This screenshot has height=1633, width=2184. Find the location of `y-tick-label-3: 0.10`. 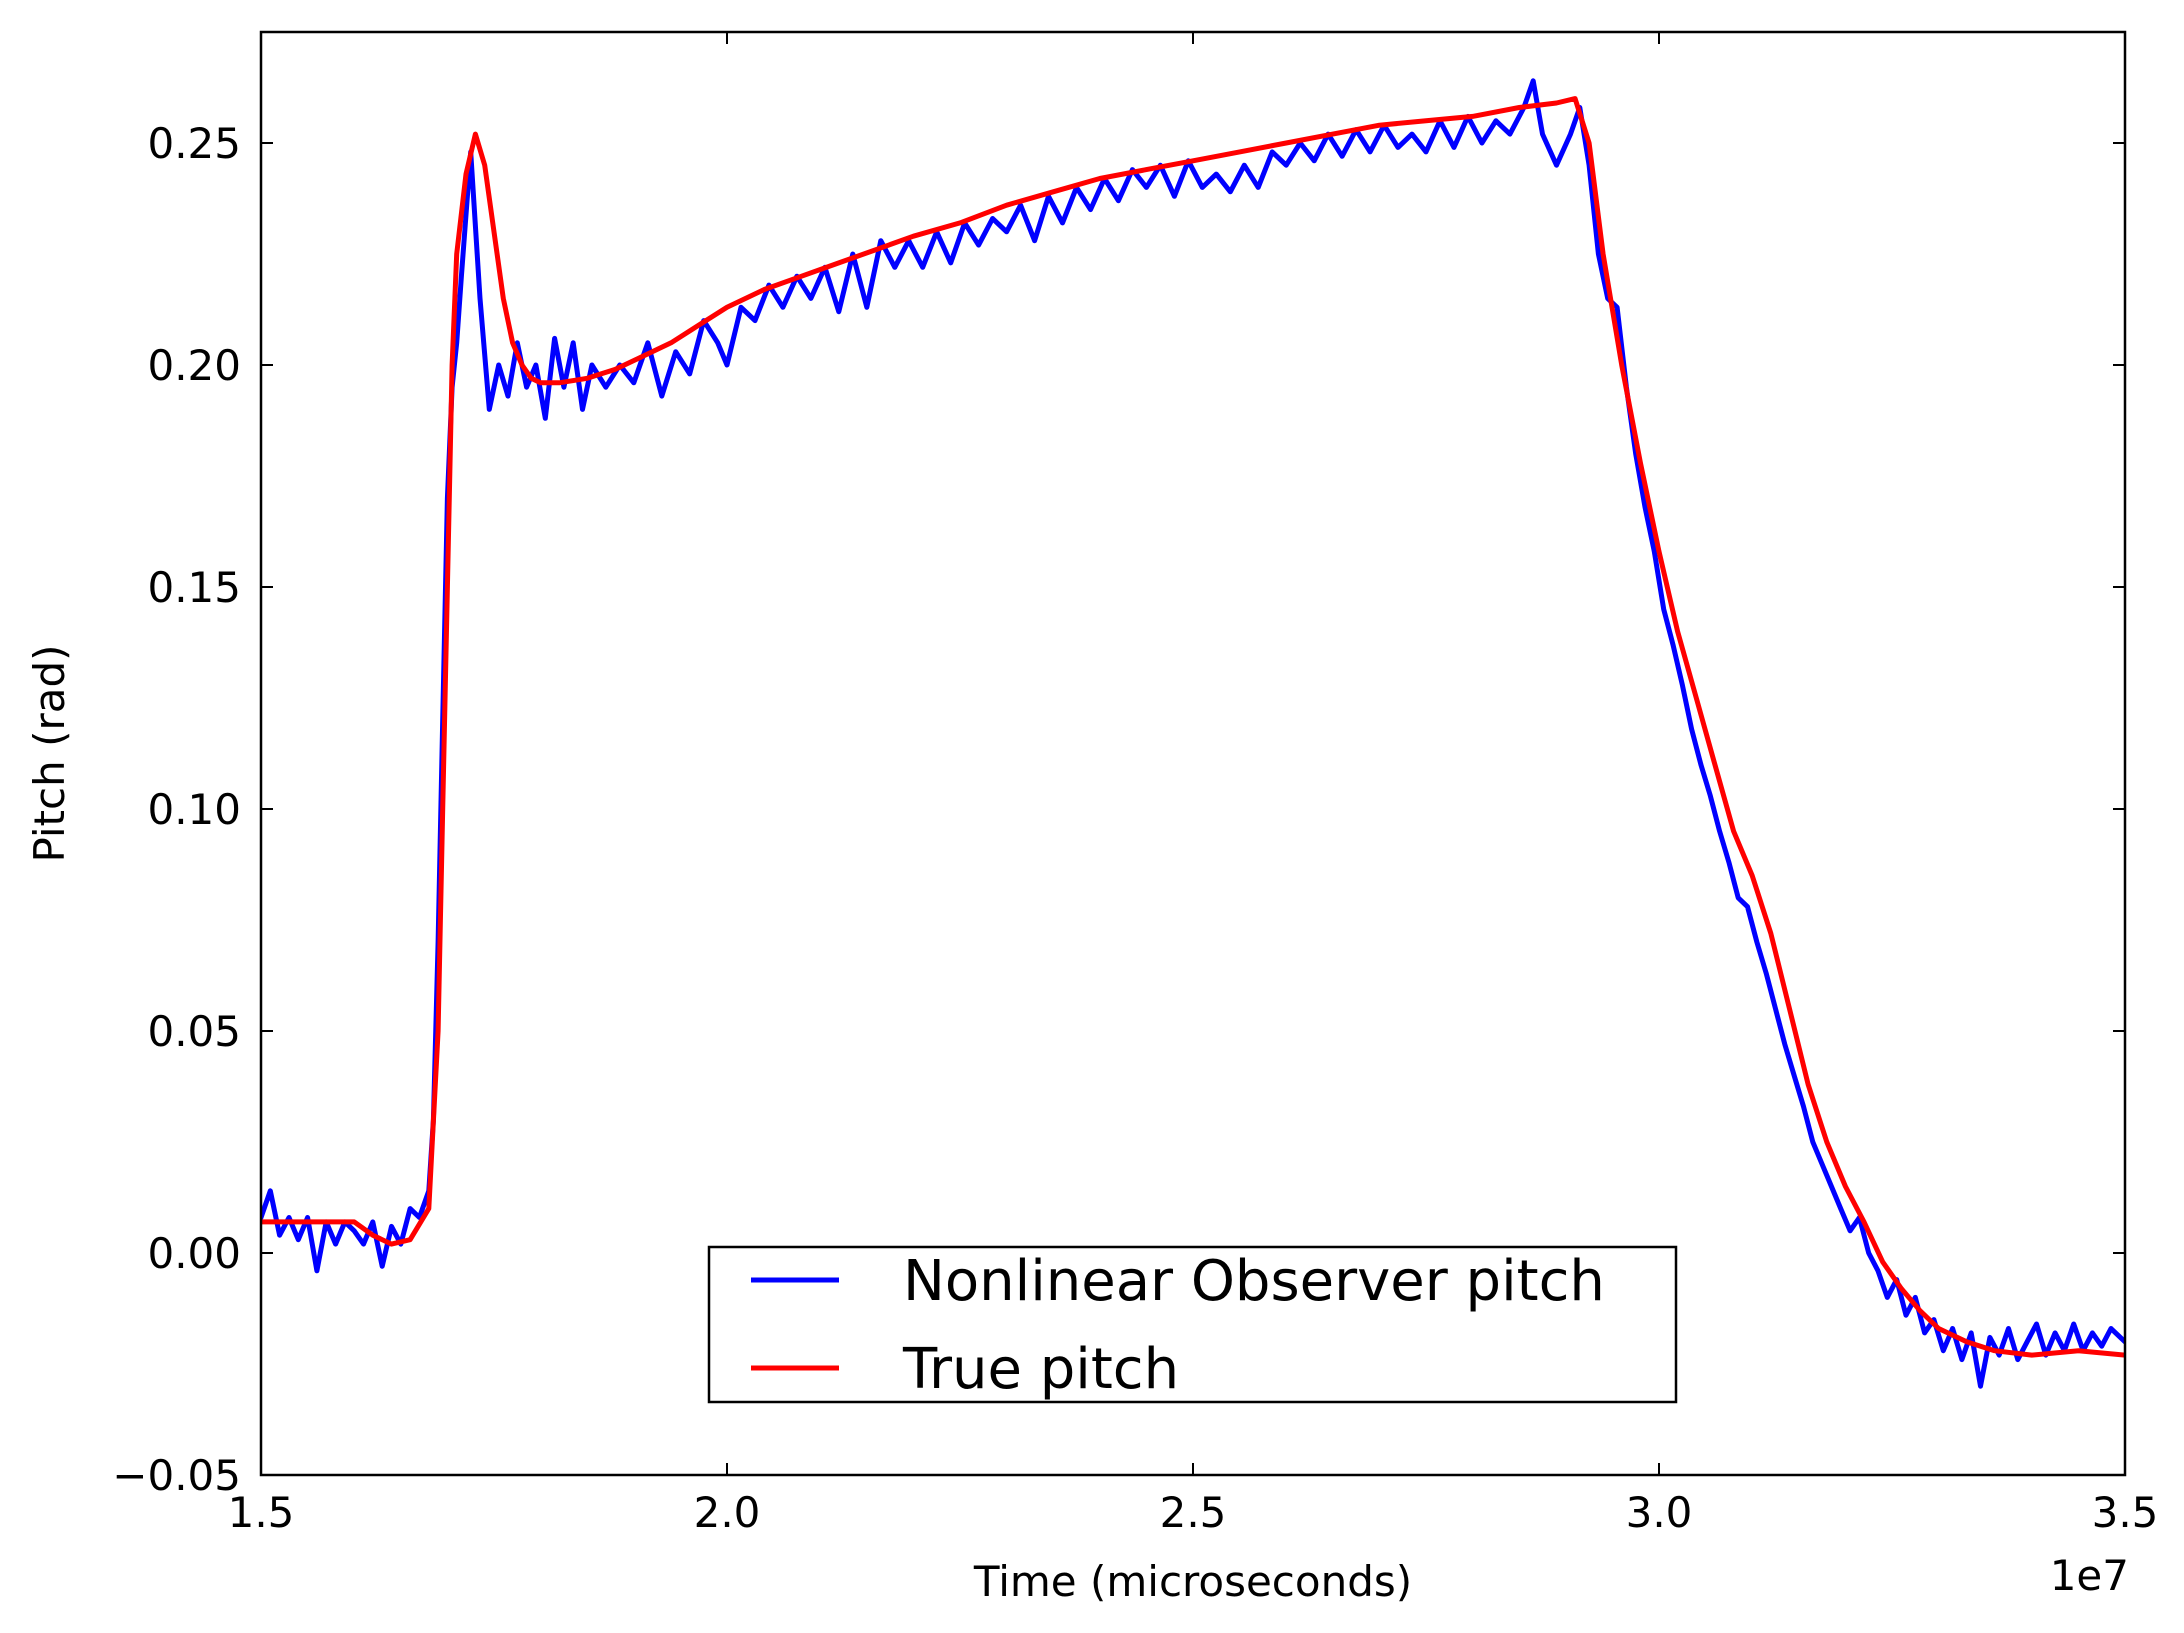

y-tick-label-3: 0.10 is located at coordinates (194, 809).